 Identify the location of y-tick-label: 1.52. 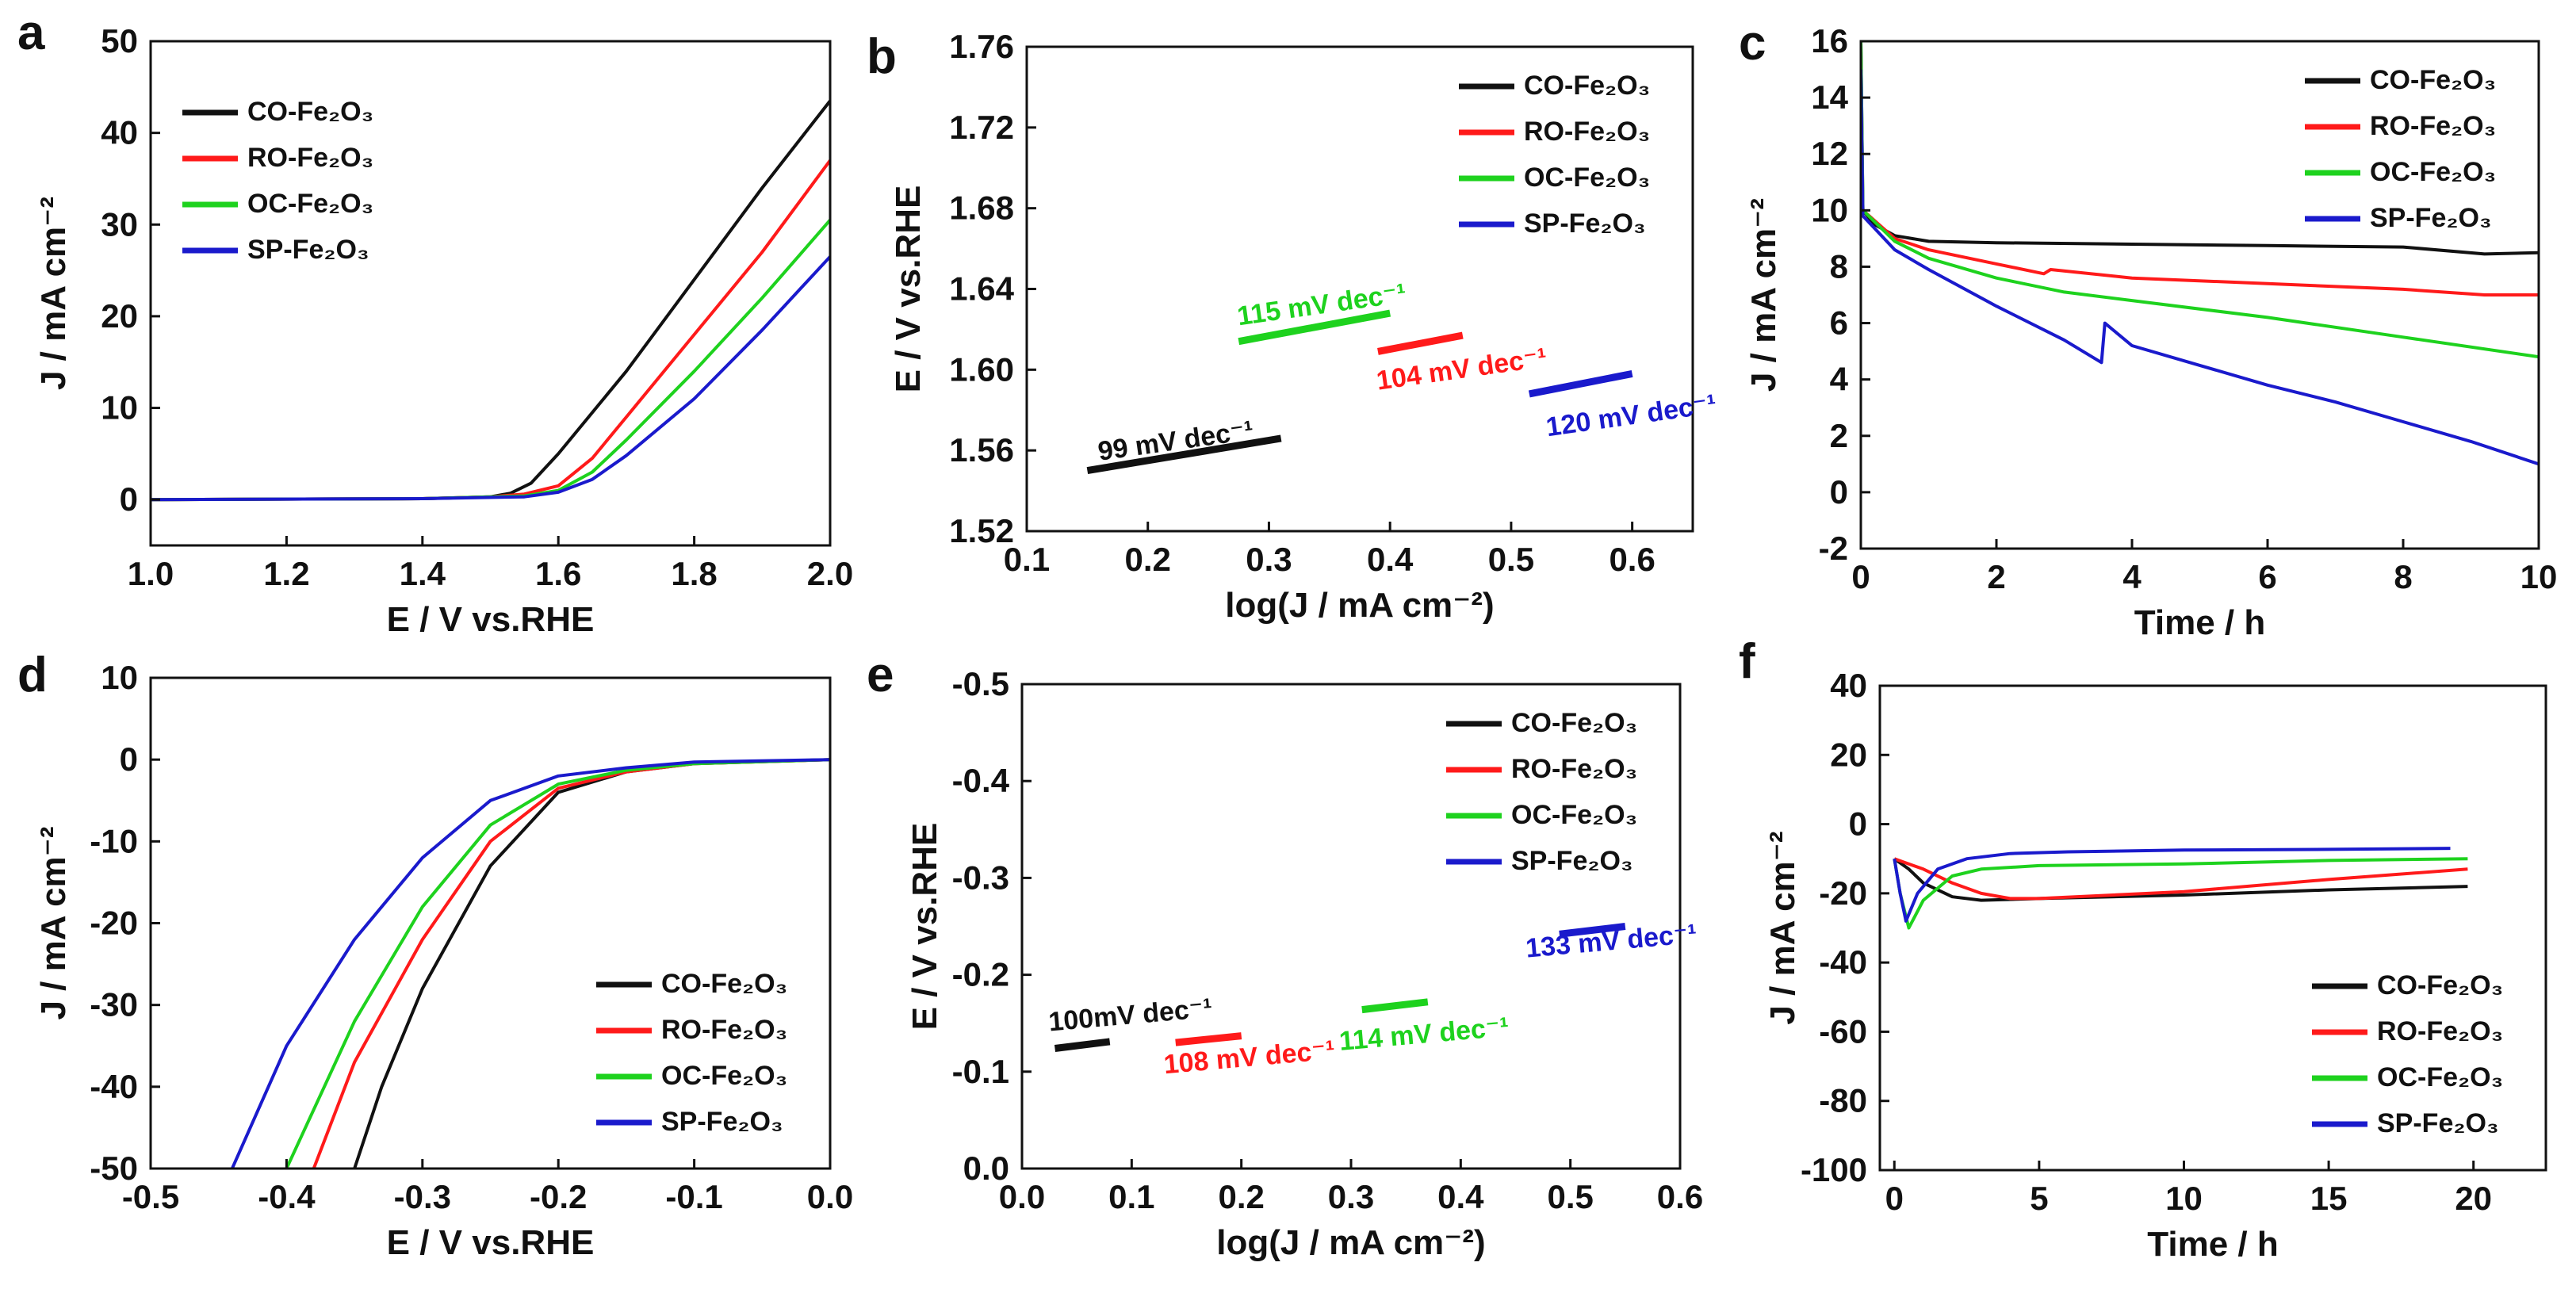
(981, 531).